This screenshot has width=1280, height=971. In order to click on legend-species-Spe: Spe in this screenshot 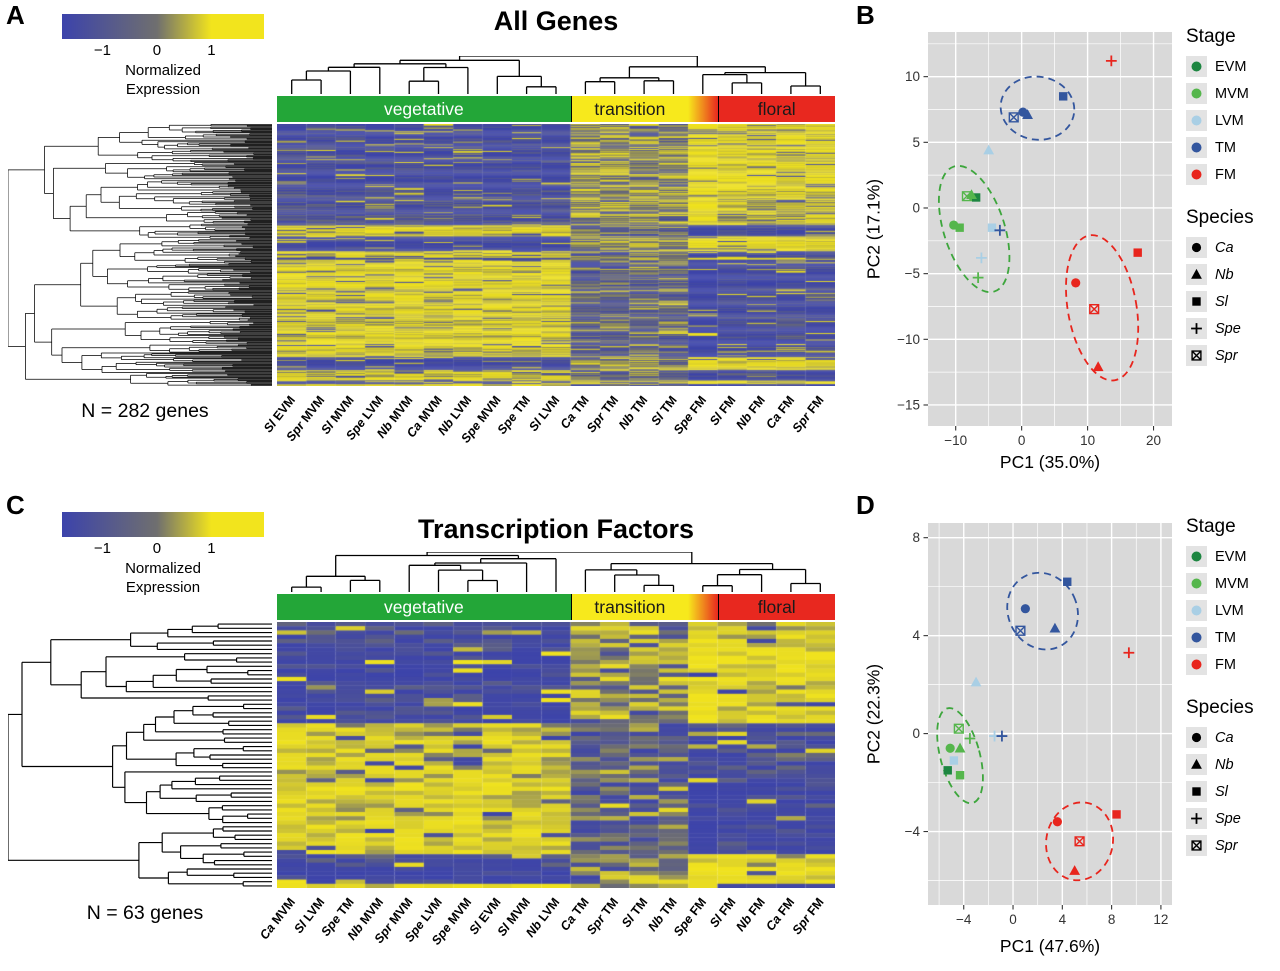, I will do `click(1233, 818)`.